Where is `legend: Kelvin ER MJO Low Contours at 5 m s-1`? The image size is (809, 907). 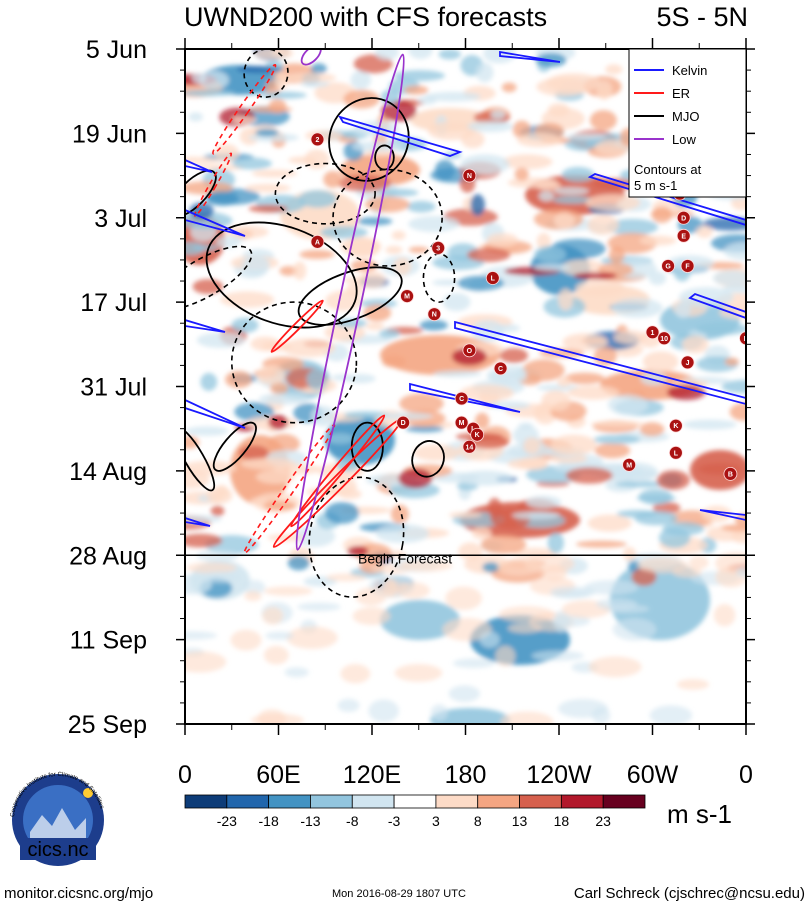 legend: Kelvin ER MJO Low Contours at 5 m s-1 is located at coordinates (687, 123).